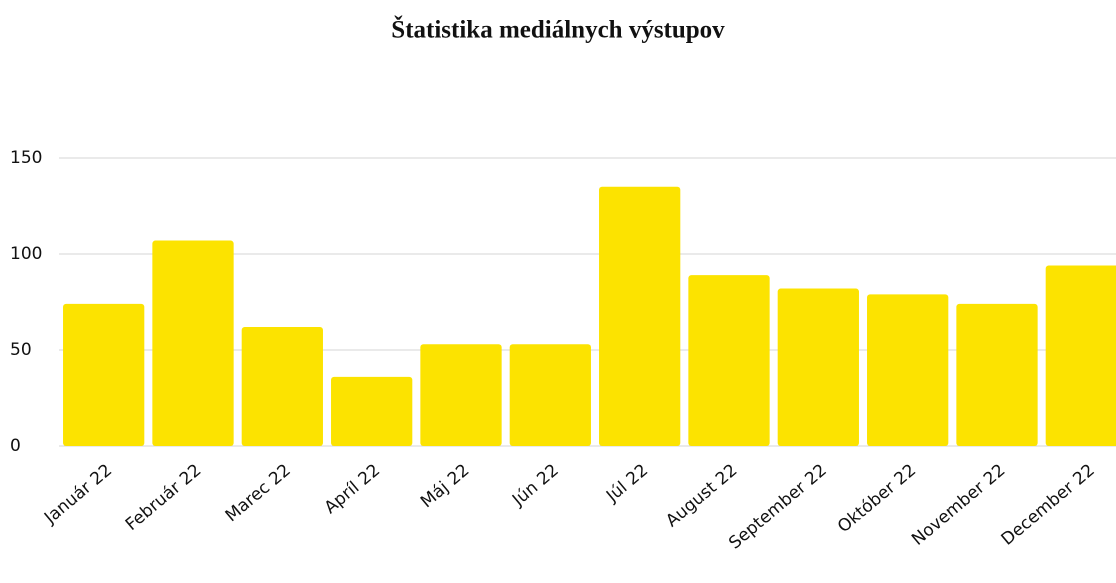  Describe the element at coordinates (445, 486) in the screenshot. I see `x-tick-label: Máj 22` at that location.